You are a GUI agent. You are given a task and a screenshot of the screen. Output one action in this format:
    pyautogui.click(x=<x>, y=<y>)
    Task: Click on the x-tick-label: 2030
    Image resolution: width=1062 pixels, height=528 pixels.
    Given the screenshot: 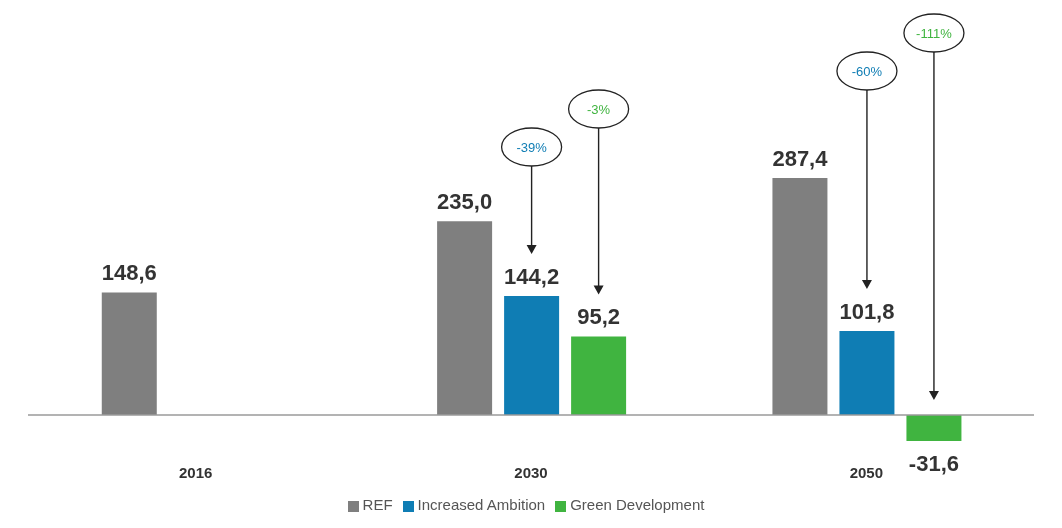 What is the action you would take?
    pyautogui.click(x=531, y=472)
    